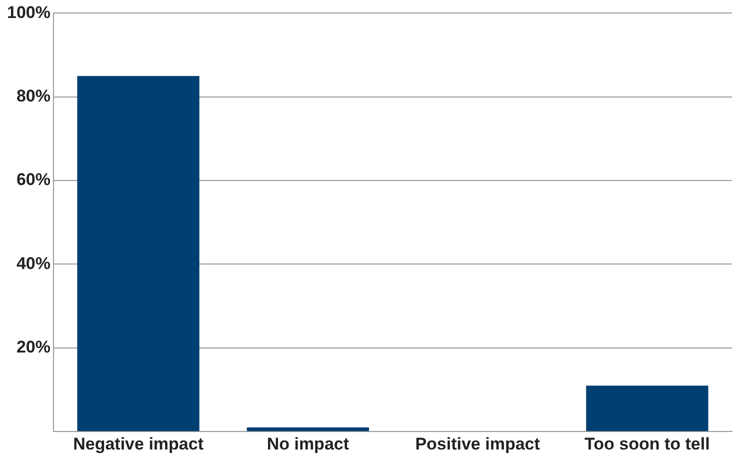 The height and width of the screenshot is (462, 754). I want to click on x-tick-label: Negative impact, so click(138, 444).